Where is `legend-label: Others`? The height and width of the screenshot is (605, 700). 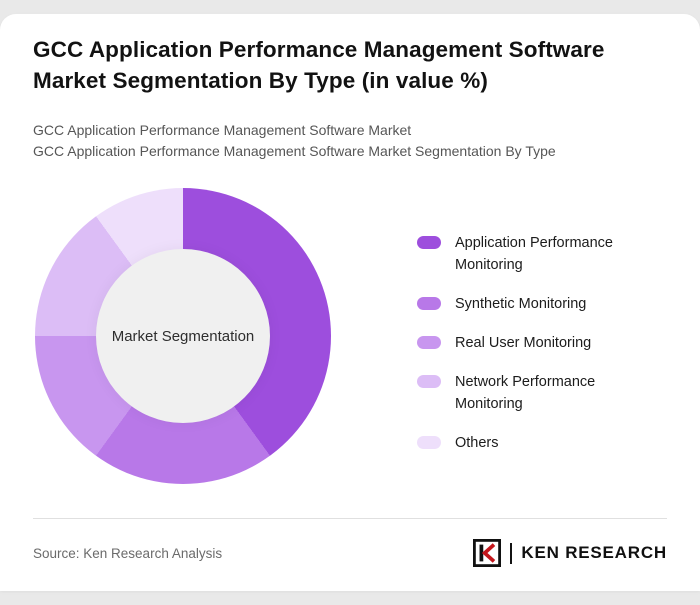 legend-label: Others is located at coordinates (477, 443).